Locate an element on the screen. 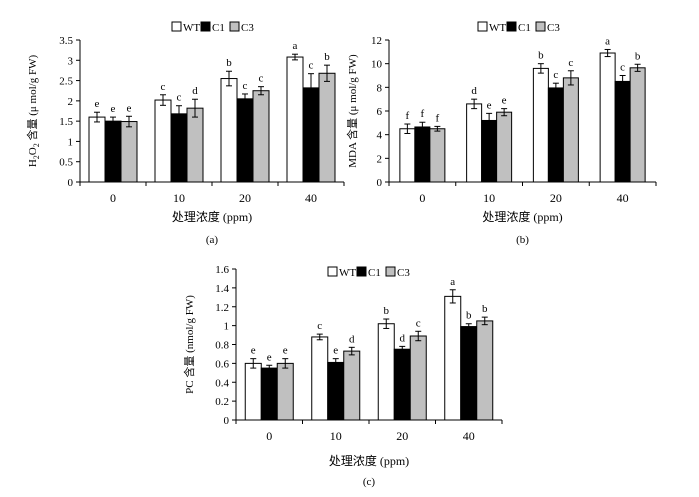 Image resolution: width=699 pixels, height=497 pixels. y-tick-label: 12 is located at coordinates (376, 41).